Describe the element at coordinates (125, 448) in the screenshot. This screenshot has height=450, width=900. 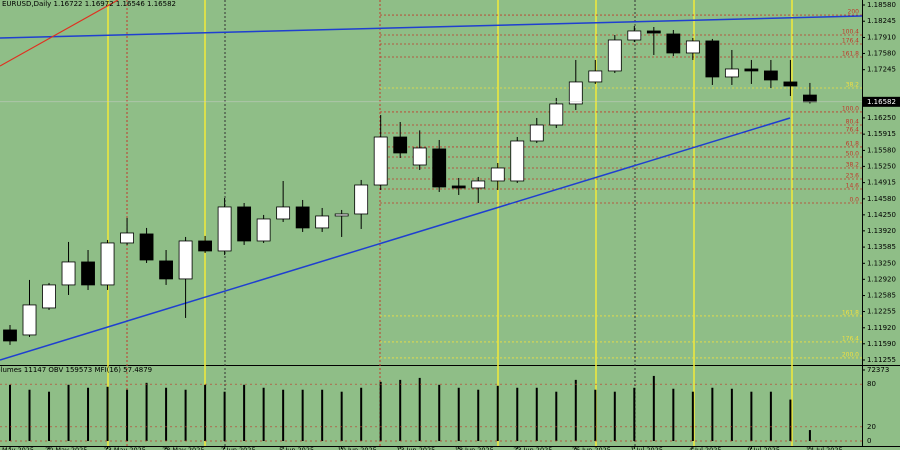
I see `x-tick-label: 23 May 2025` at that location.